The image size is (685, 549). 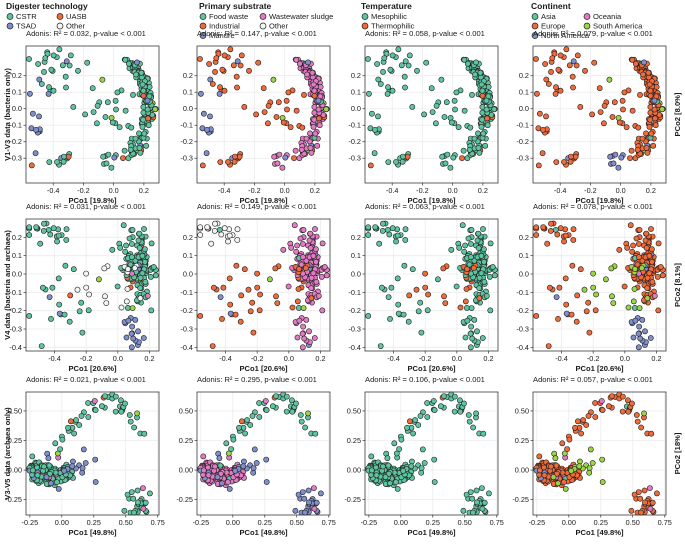 I want to click on x-tick-label: 0.0, so click(x=289, y=358).